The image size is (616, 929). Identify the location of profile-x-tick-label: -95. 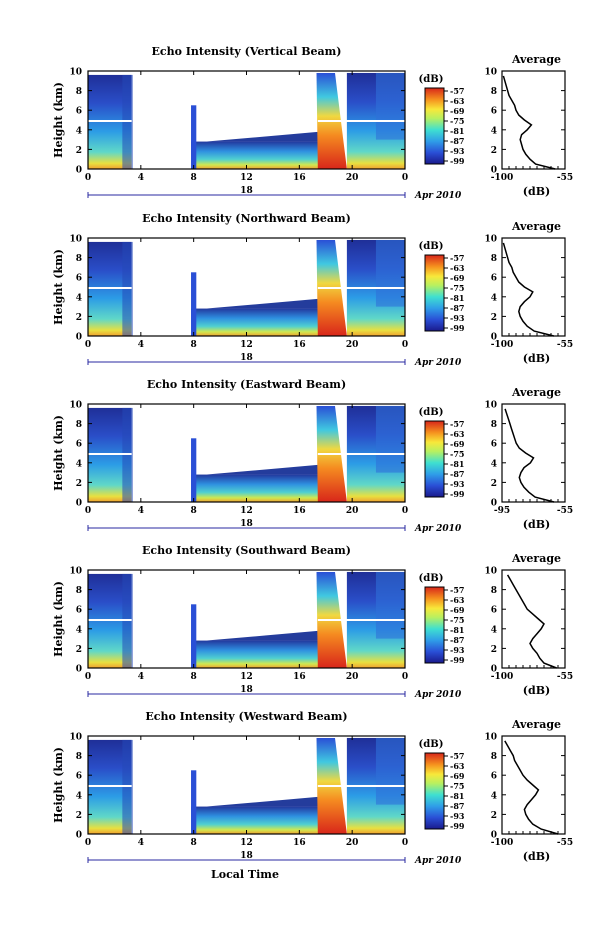
(502, 511).